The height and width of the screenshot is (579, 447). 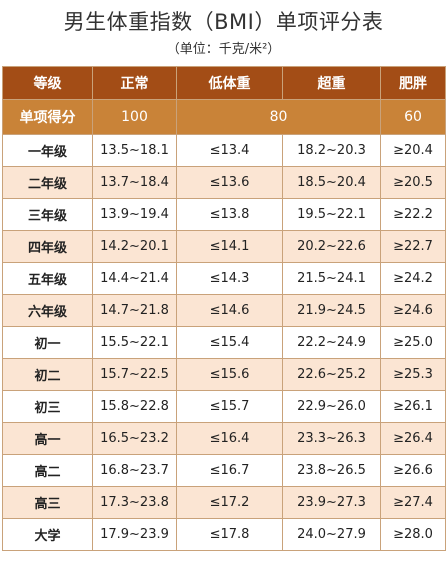 What do you see at coordinates (229, 406) in the screenshot?
I see `underweight-cell: ≤15.7` at bounding box center [229, 406].